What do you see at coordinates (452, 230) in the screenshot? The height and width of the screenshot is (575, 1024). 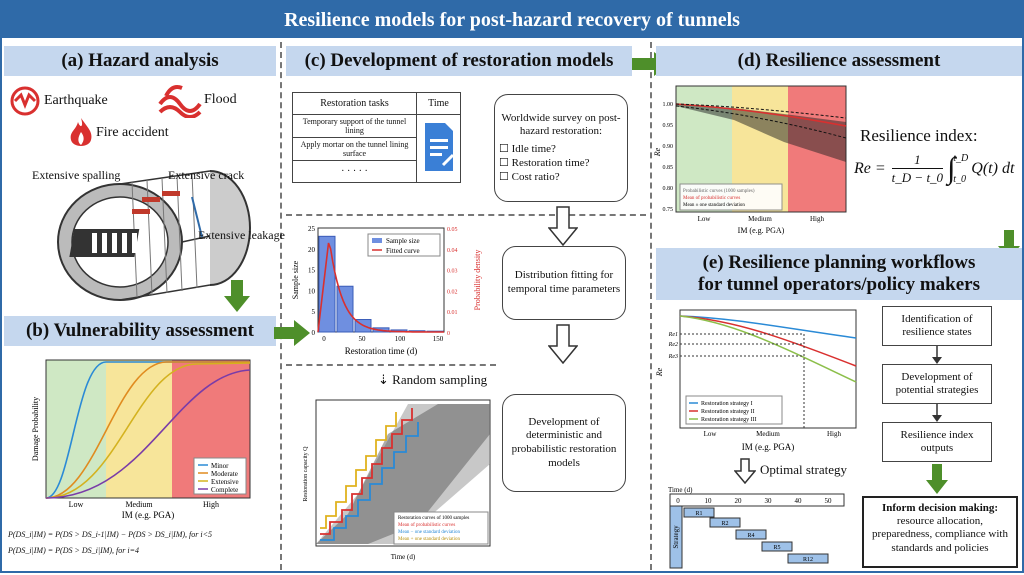 I see `histogram-y2tick: 0.05` at bounding box center [452, 230].